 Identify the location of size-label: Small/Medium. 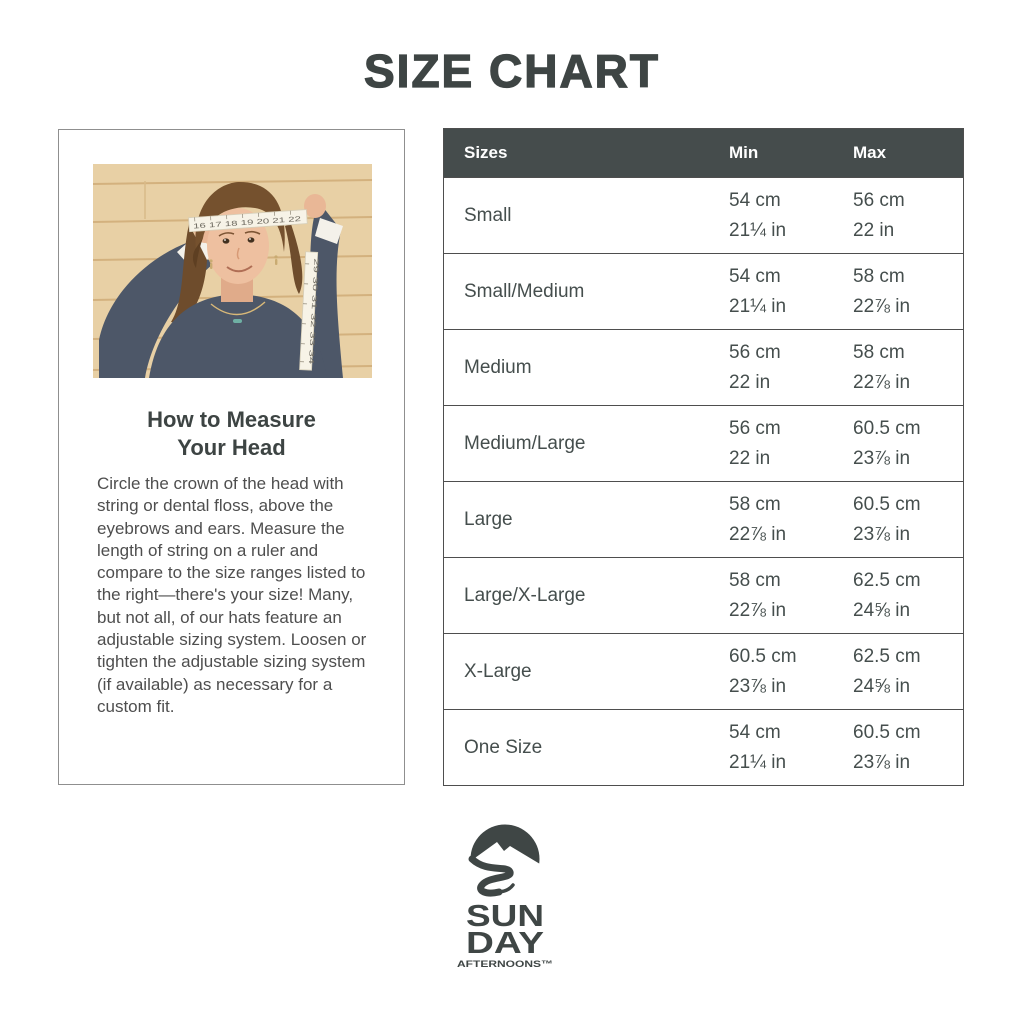
(524, 291).